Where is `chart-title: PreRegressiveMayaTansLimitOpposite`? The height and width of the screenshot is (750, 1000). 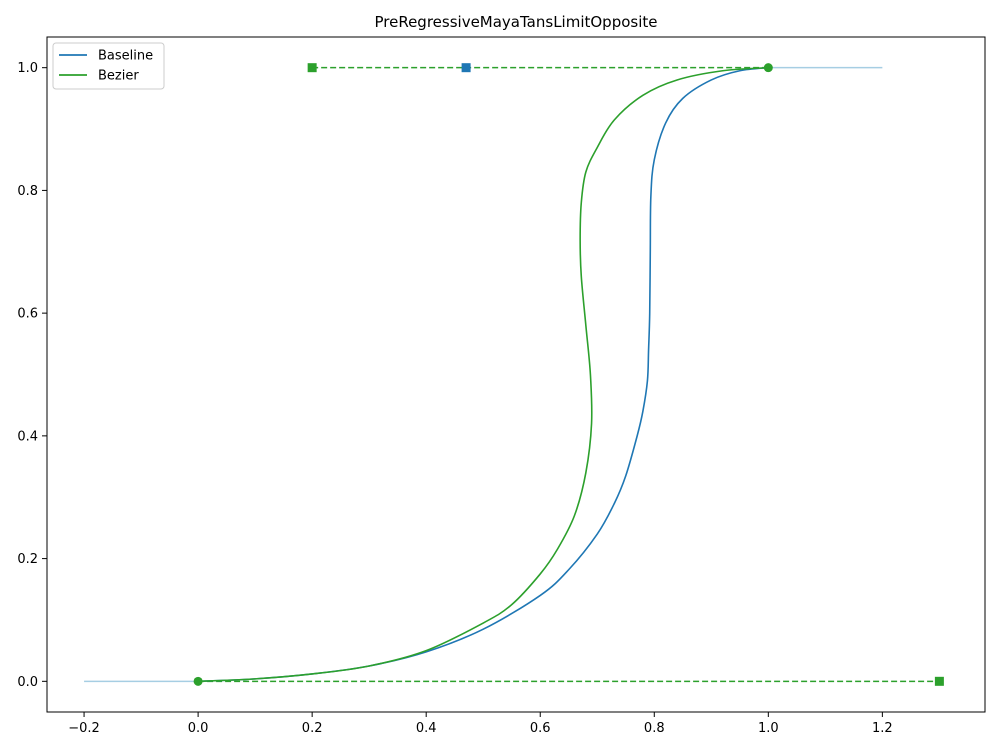
chart-title: PreRegressiveMayaTansLimitOpposite is located at coordinates (515, 22).